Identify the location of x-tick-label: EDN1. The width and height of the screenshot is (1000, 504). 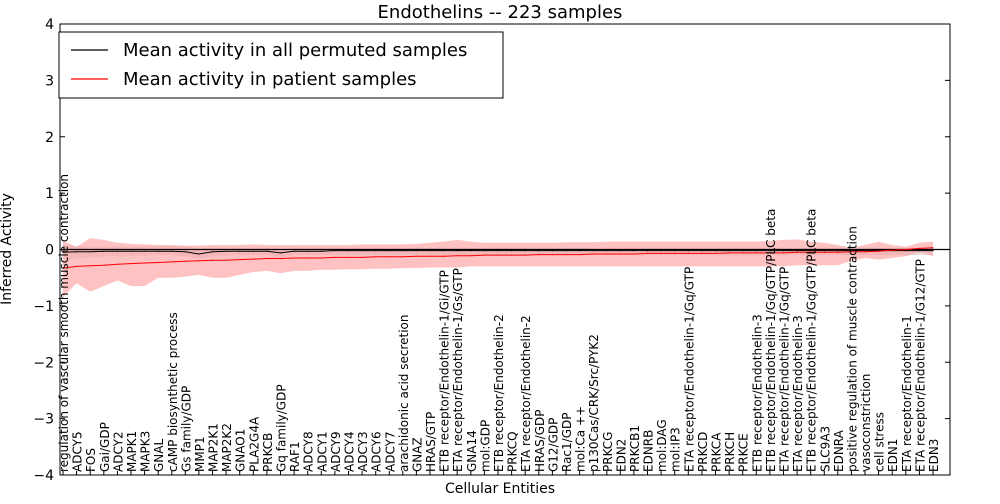
(893, 455).